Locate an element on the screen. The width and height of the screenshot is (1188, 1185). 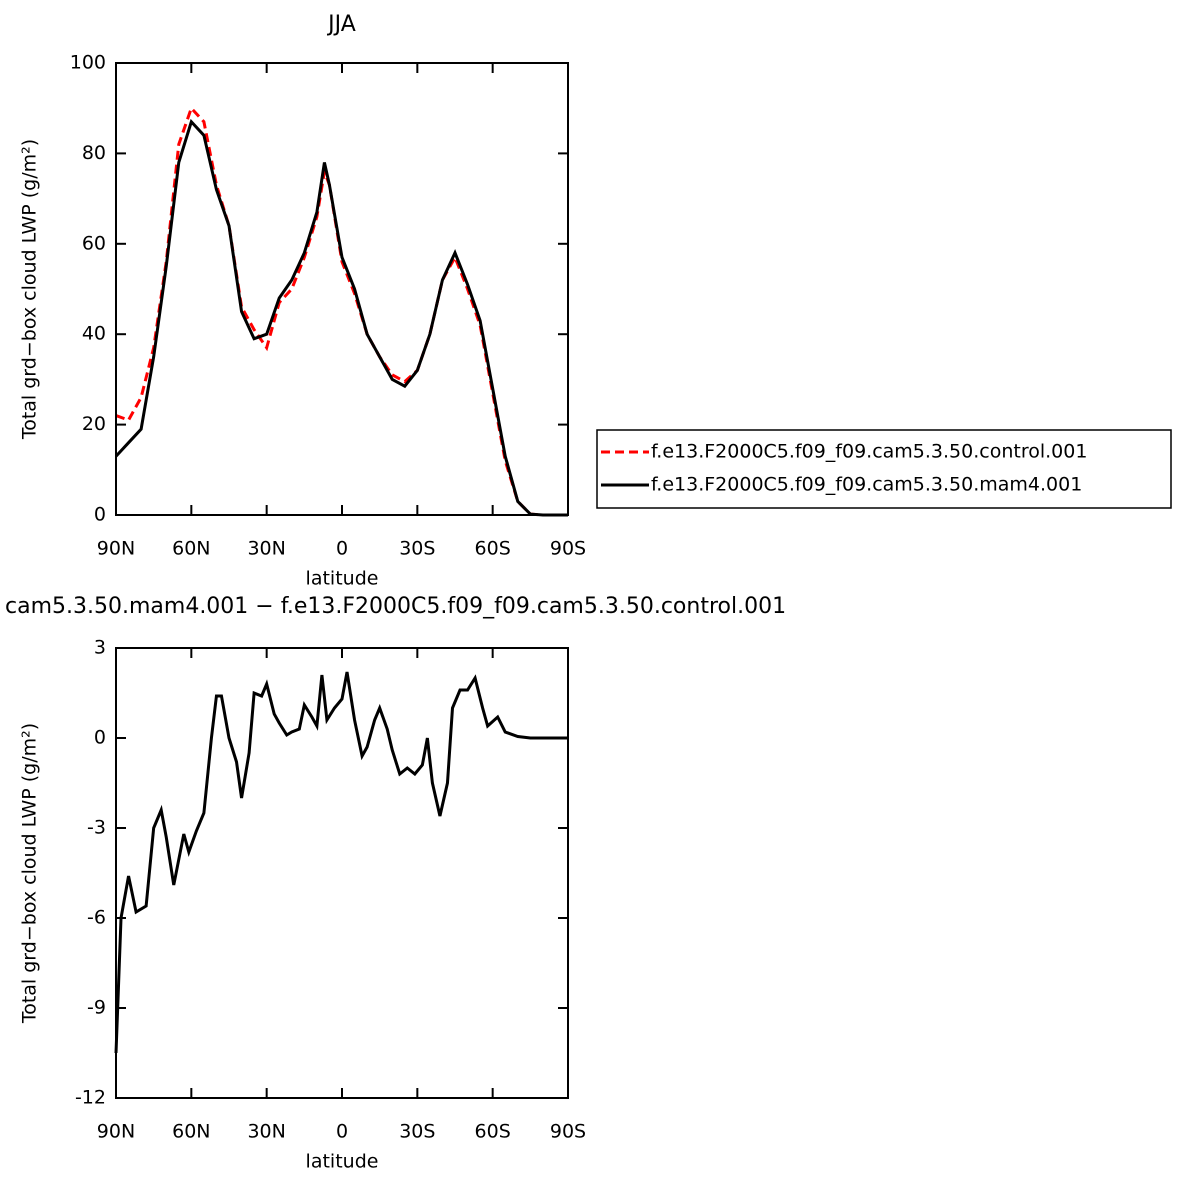
y-tick-label: -6 is located at coordinates (96, 918).